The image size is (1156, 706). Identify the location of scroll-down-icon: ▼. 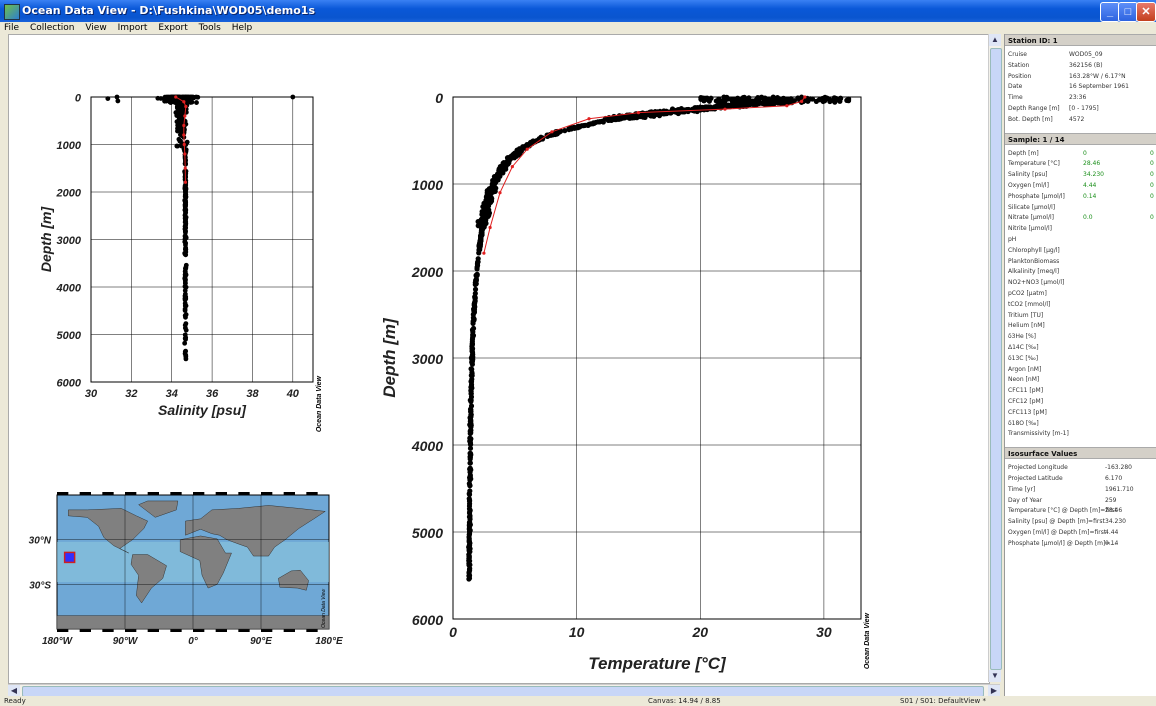
(995, 676).